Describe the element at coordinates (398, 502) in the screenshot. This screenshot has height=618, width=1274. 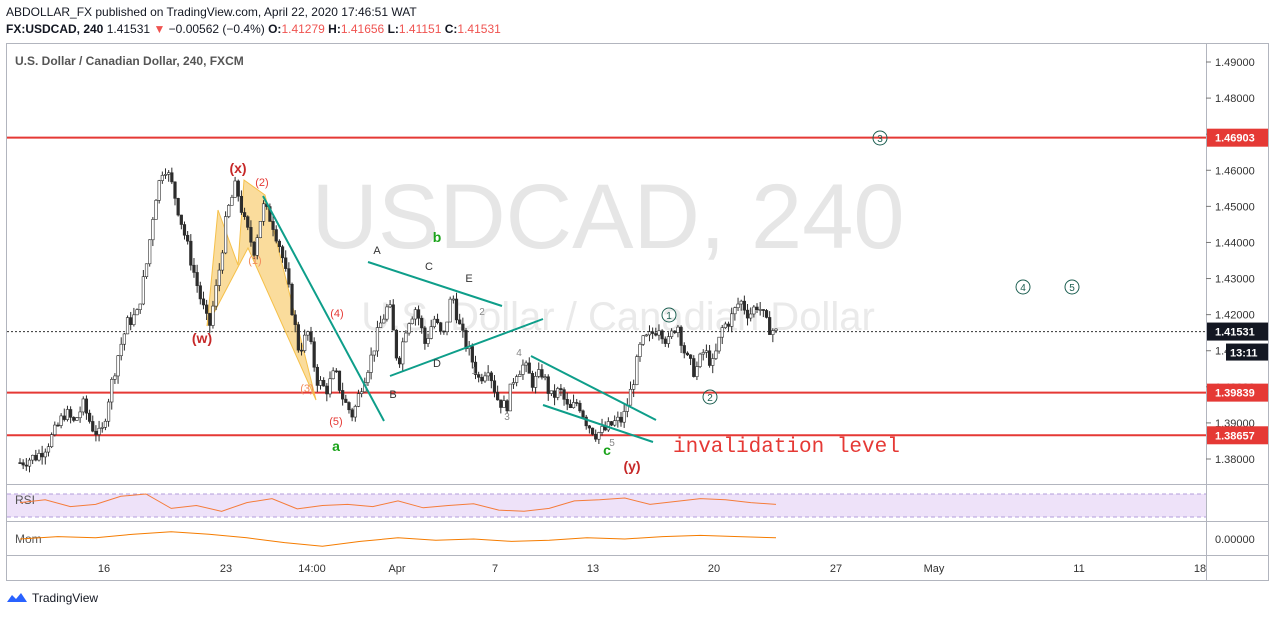
I see `rsi-line` at that location.